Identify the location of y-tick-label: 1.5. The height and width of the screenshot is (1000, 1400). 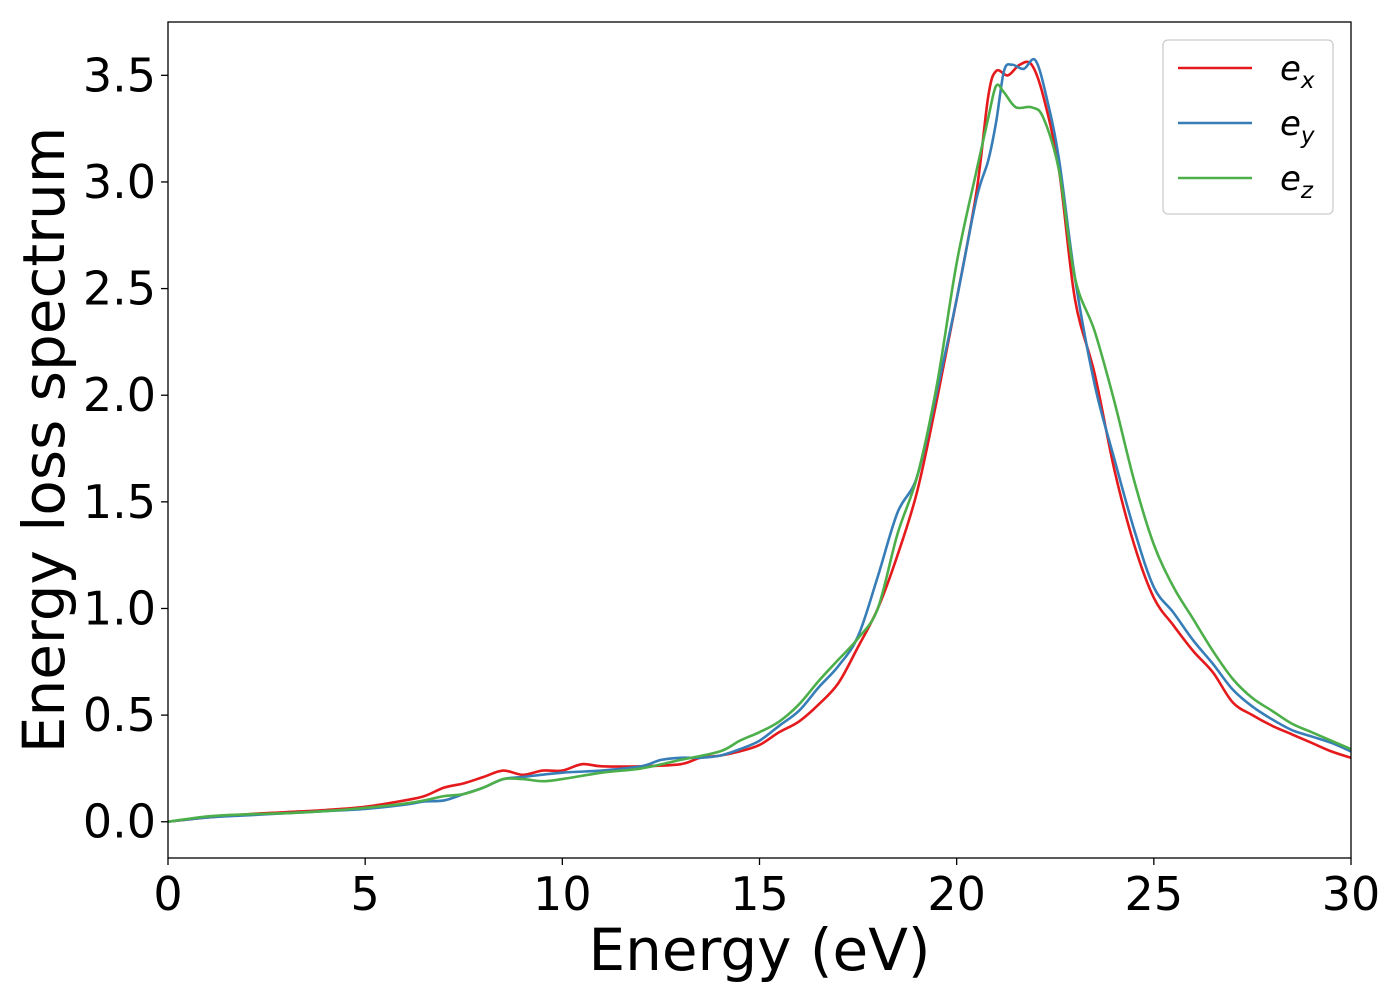
(119, 502).